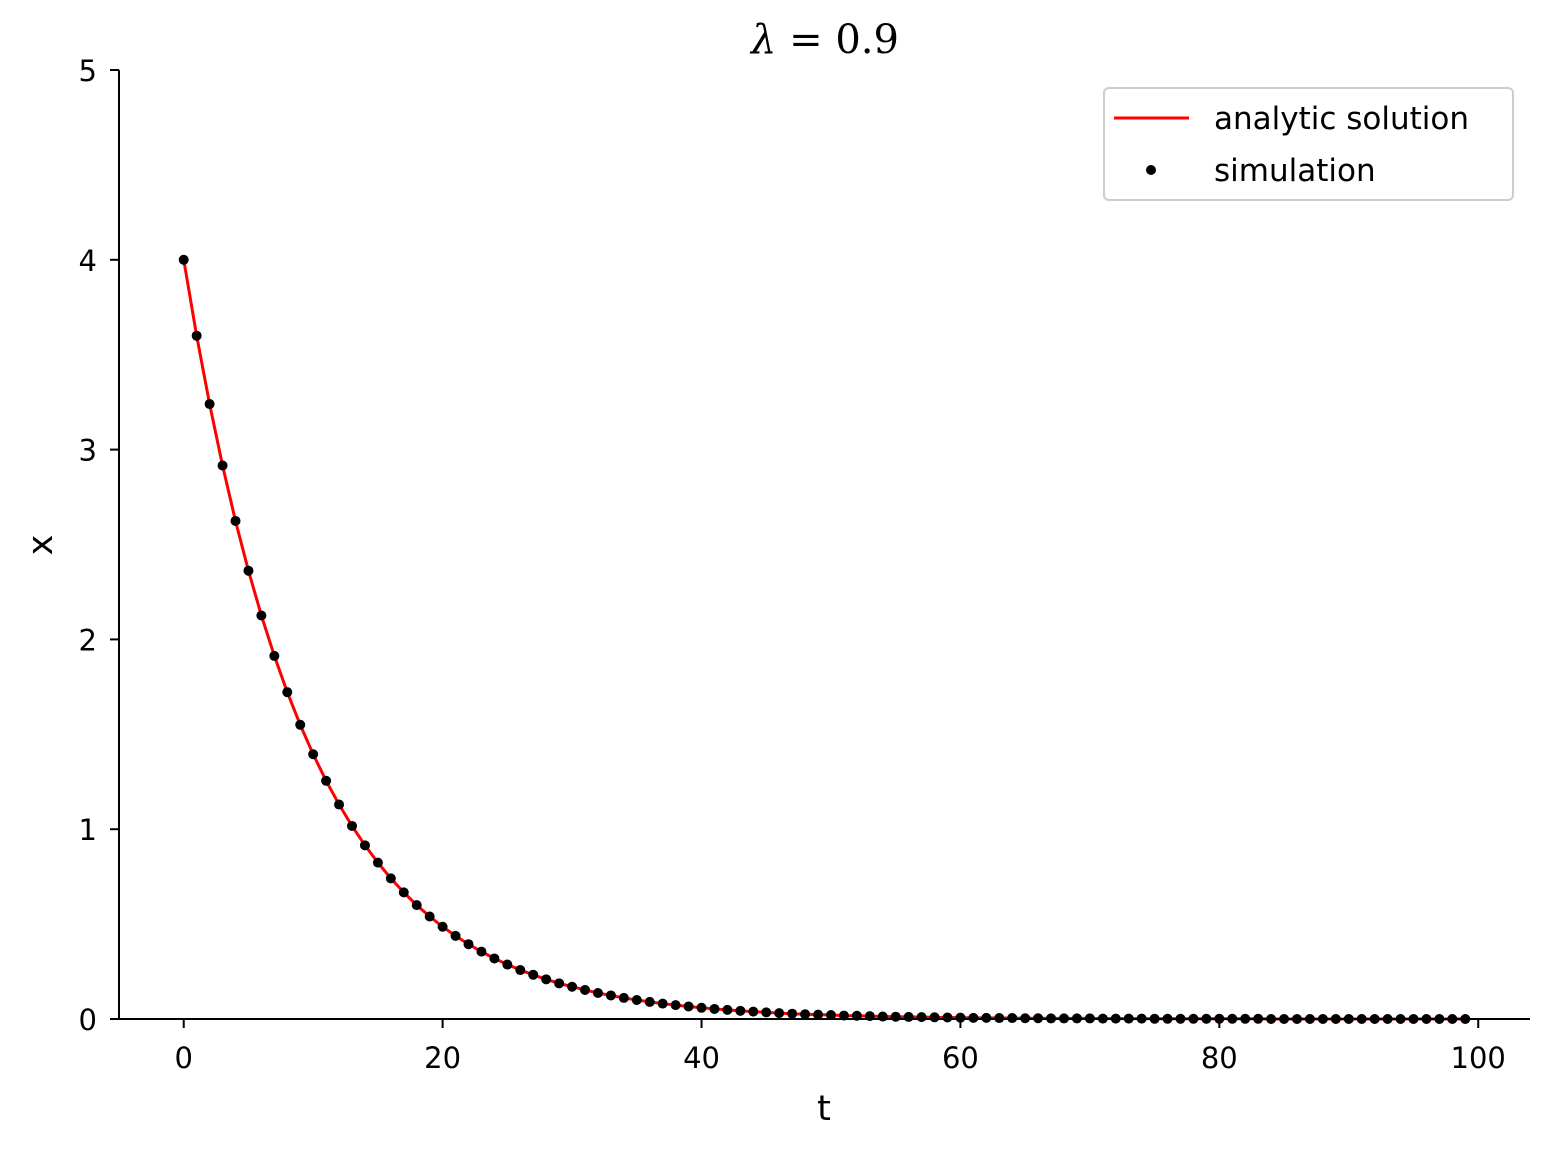  I want to click on y-tick-label: 0, so click(88, 1020).